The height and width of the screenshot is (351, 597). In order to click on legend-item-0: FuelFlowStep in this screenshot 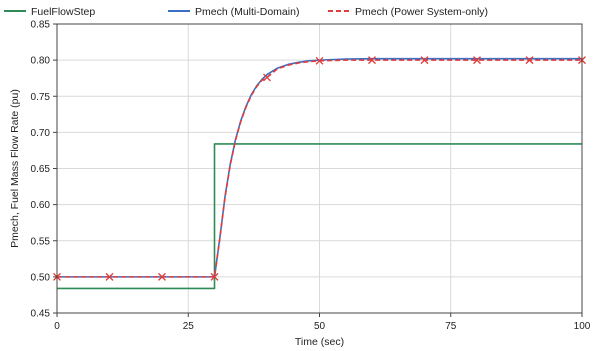, I will do `click(49, 12)`.